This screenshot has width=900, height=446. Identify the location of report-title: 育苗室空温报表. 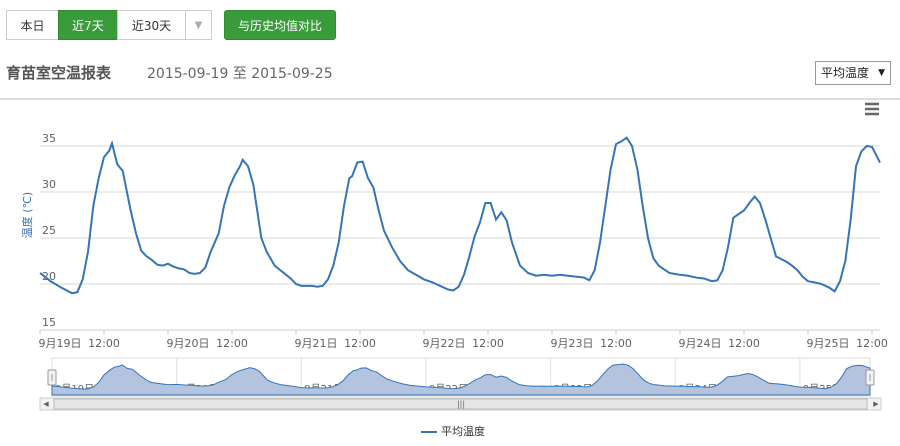
(59, 73).